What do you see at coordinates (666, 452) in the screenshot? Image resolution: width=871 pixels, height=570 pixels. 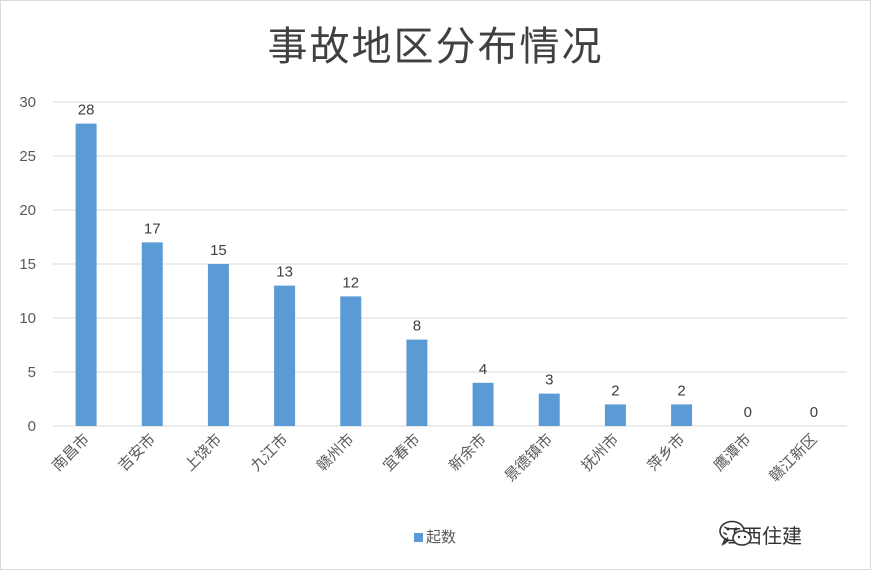 I see `x-tick-label: 萍乡市` at bounding box center [666, 452].